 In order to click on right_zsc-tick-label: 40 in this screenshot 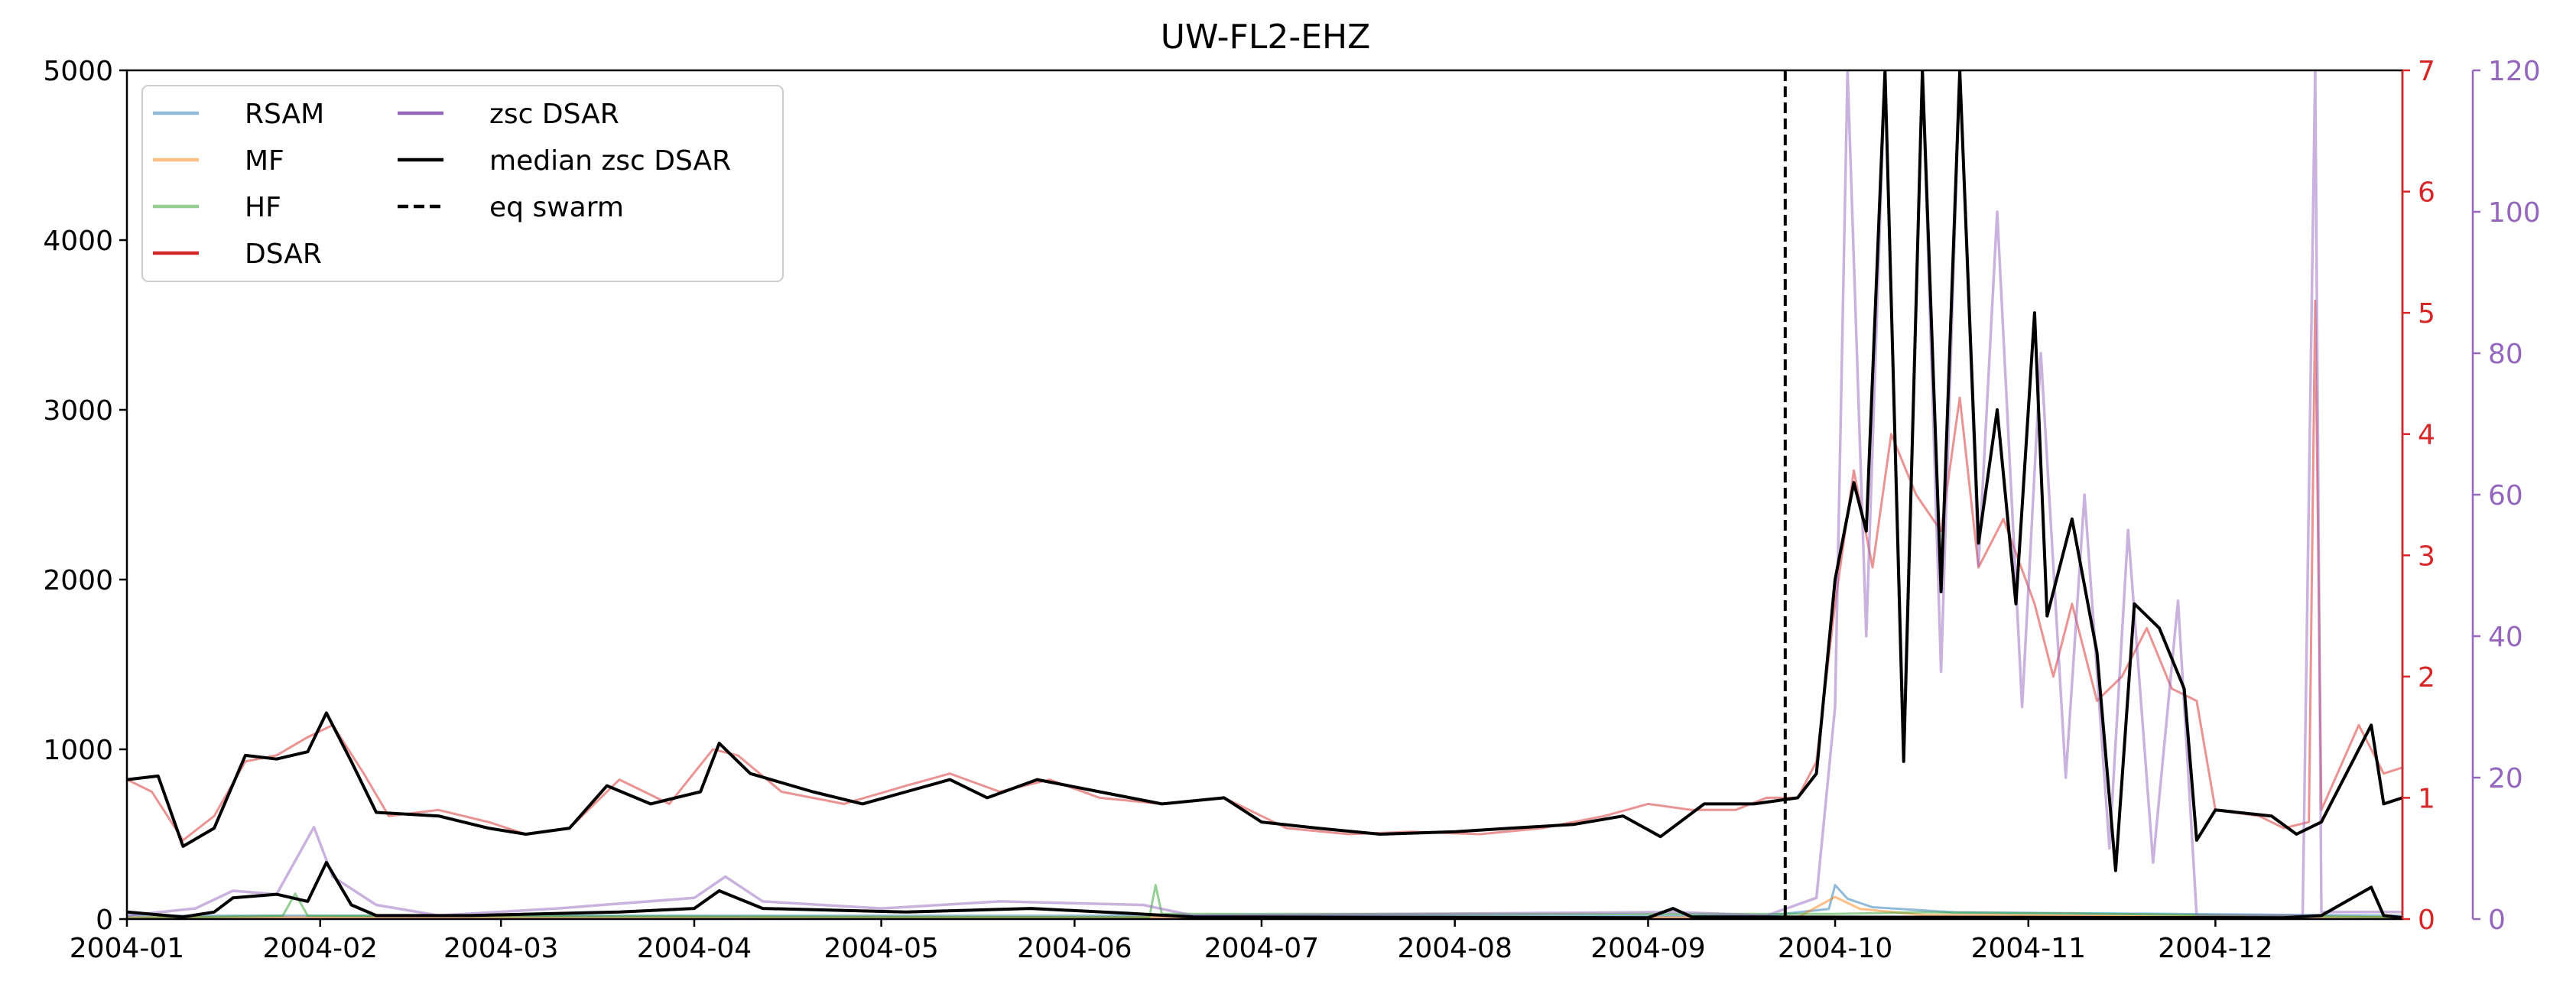, I will do `click(2505, 637)`.